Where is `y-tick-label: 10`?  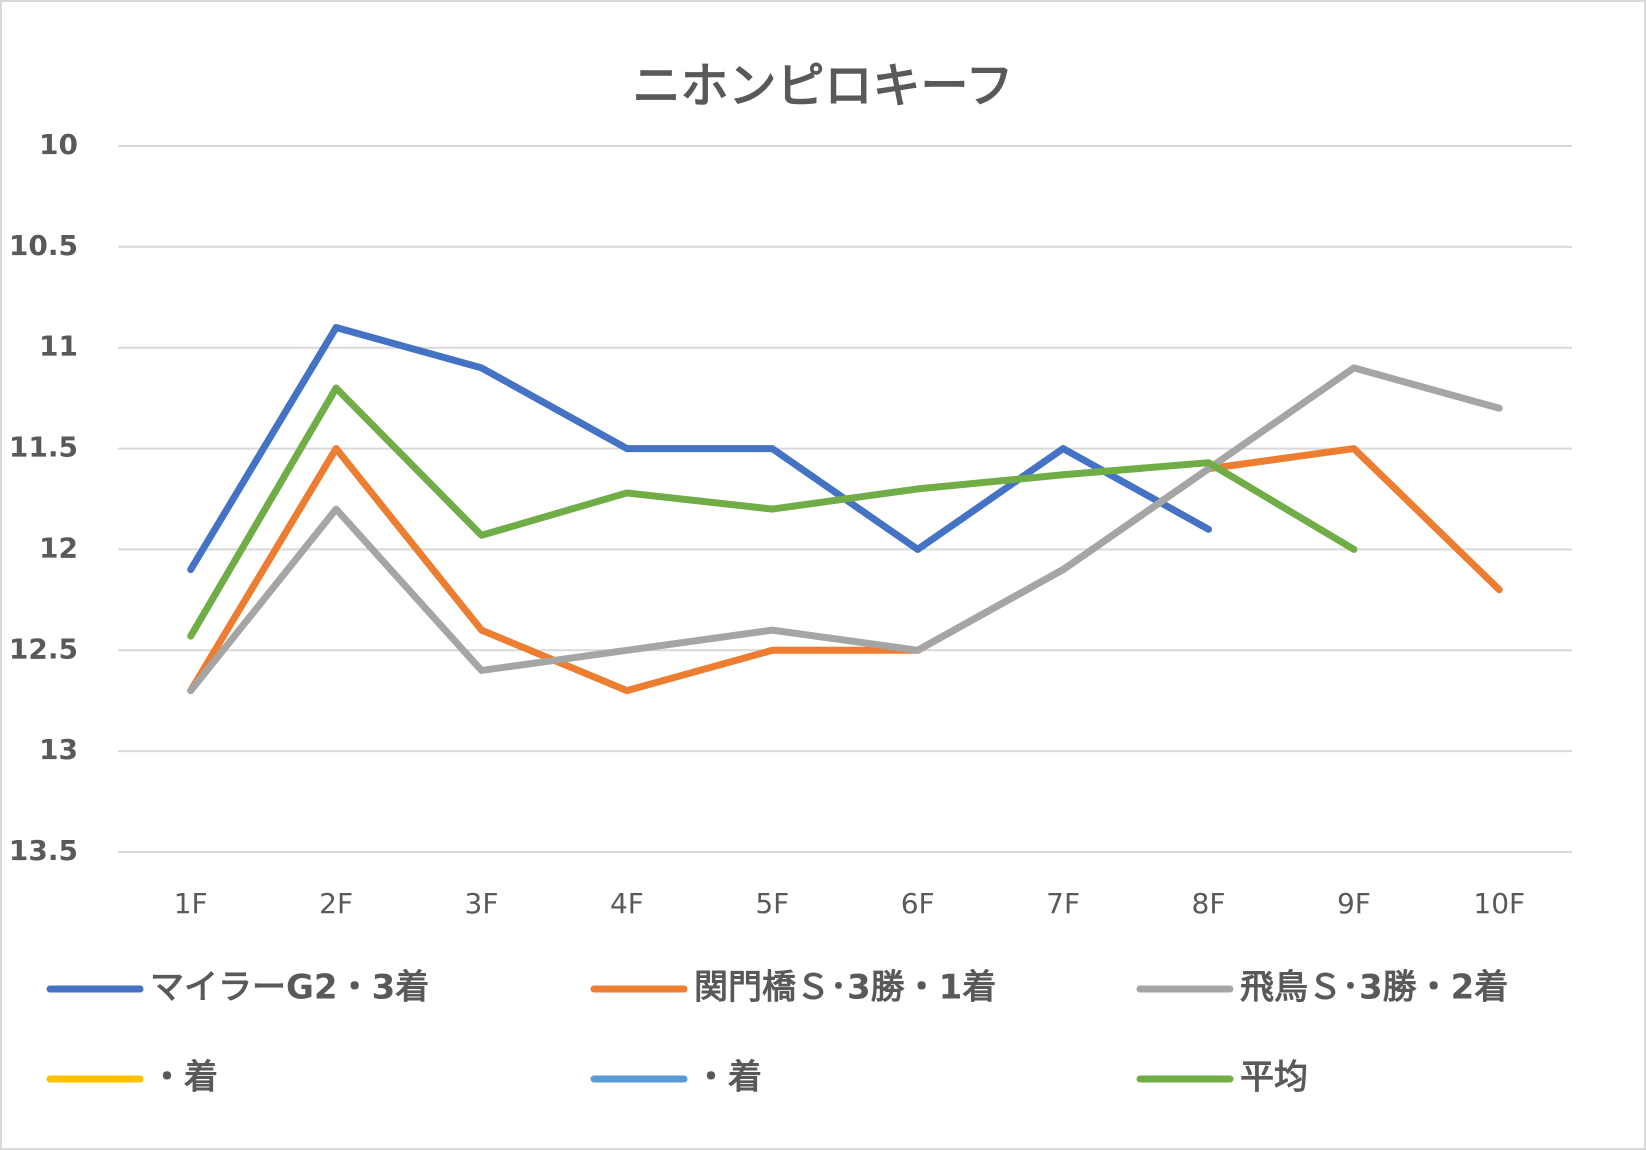 y-tick-label: 10 is located at coordinates (58, 144).